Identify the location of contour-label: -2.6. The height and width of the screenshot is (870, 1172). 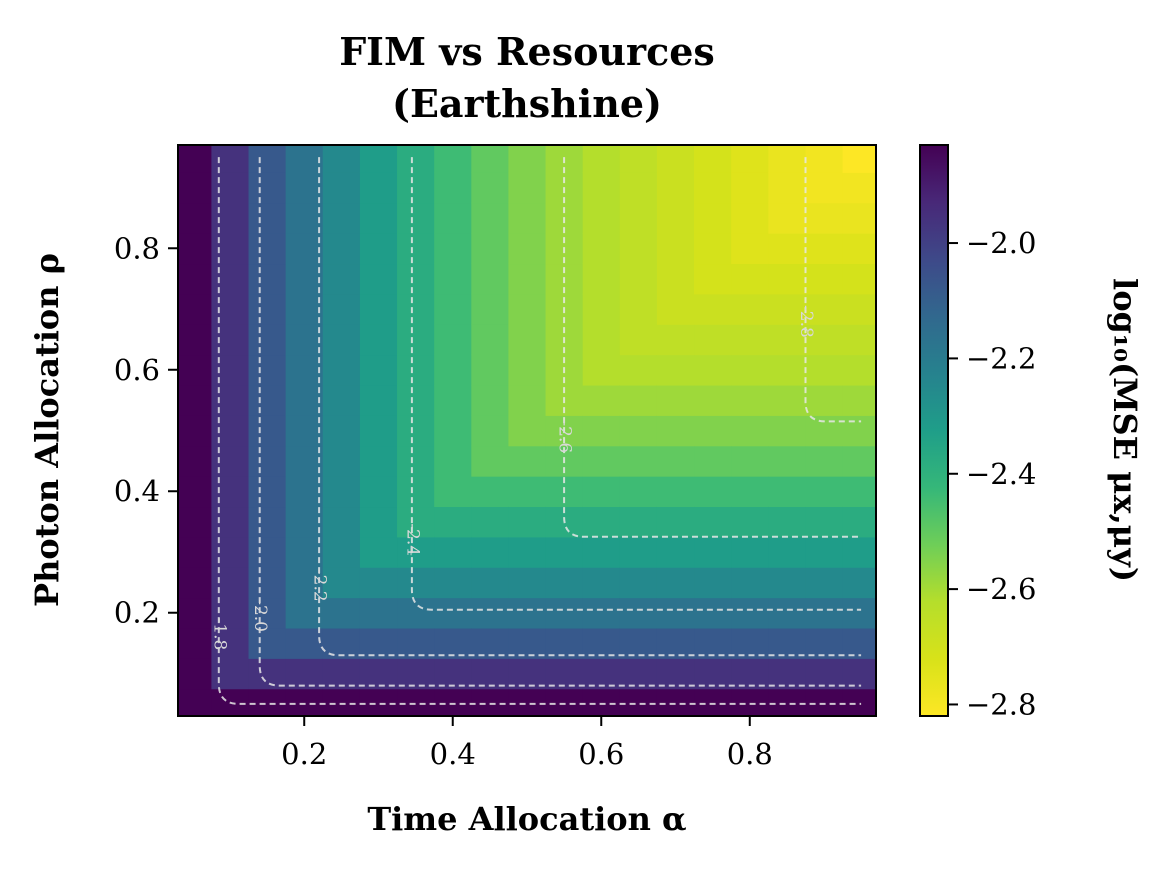
(565, 436).